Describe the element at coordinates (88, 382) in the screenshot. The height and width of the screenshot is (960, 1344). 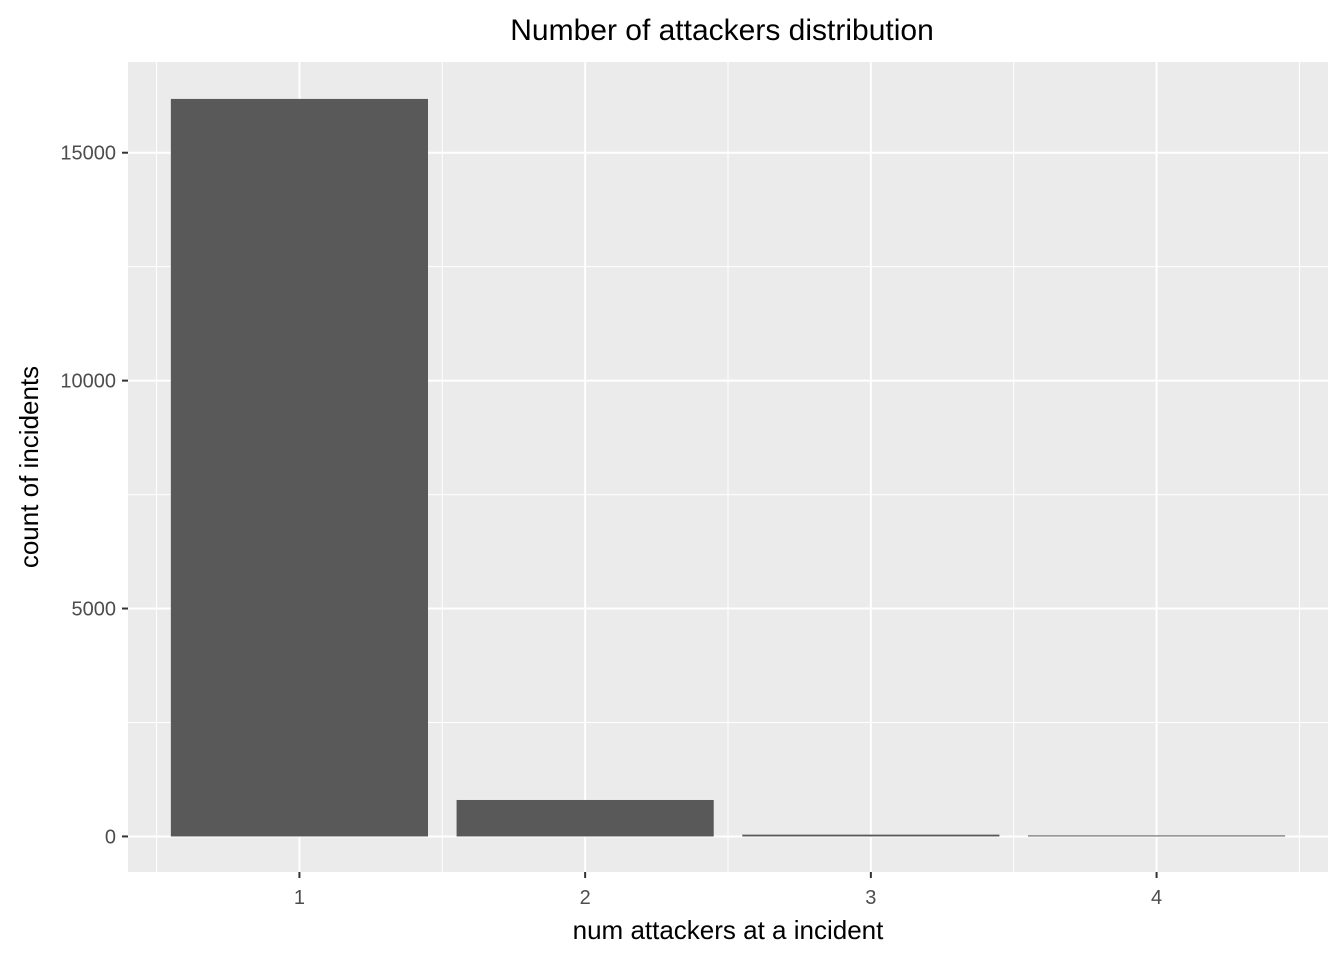
I see `y-tick-label: 10000` at that location.